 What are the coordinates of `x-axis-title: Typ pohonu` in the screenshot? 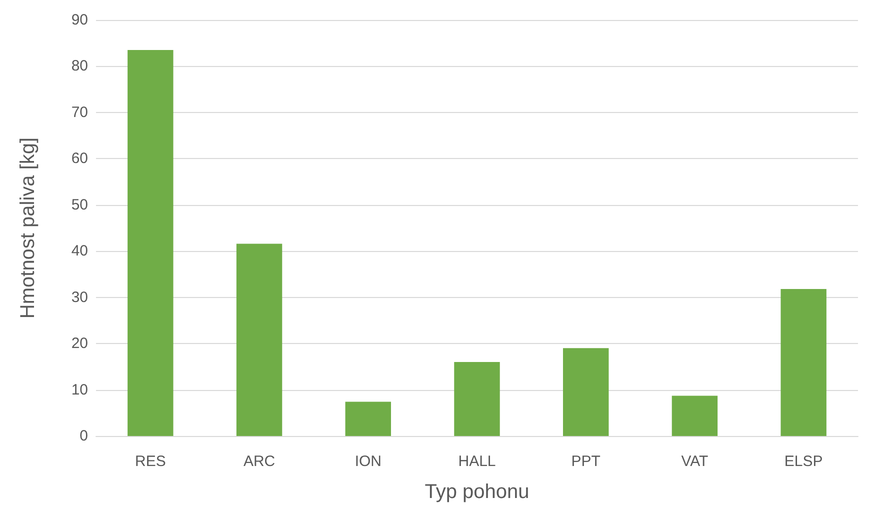 It's located at (477, 492).